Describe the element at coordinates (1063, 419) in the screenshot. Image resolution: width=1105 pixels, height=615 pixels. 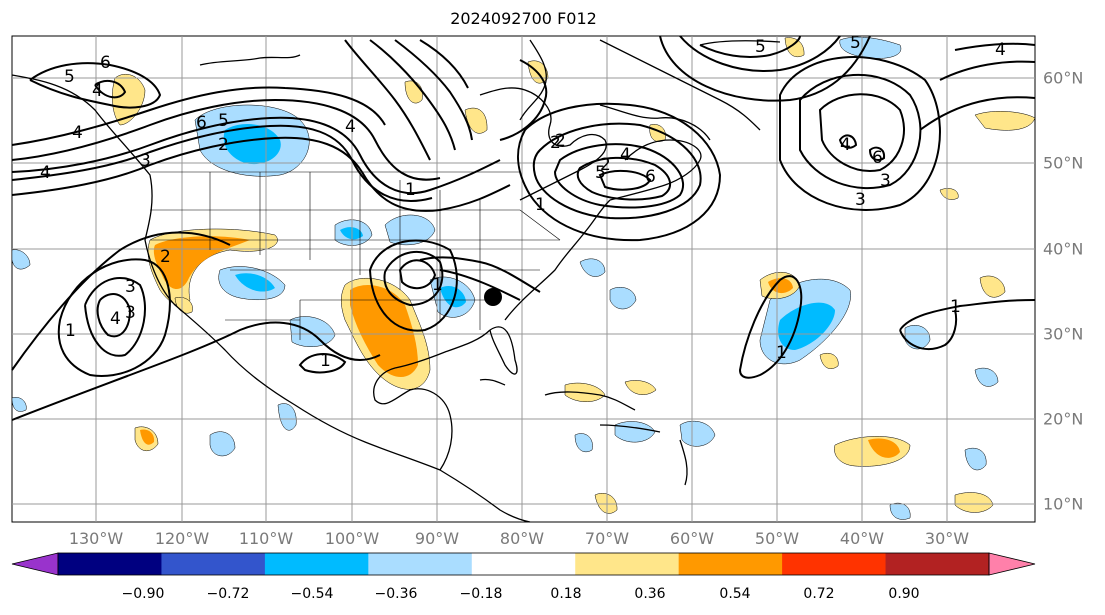
I see `lat-tick-label: 20°N` at that location.